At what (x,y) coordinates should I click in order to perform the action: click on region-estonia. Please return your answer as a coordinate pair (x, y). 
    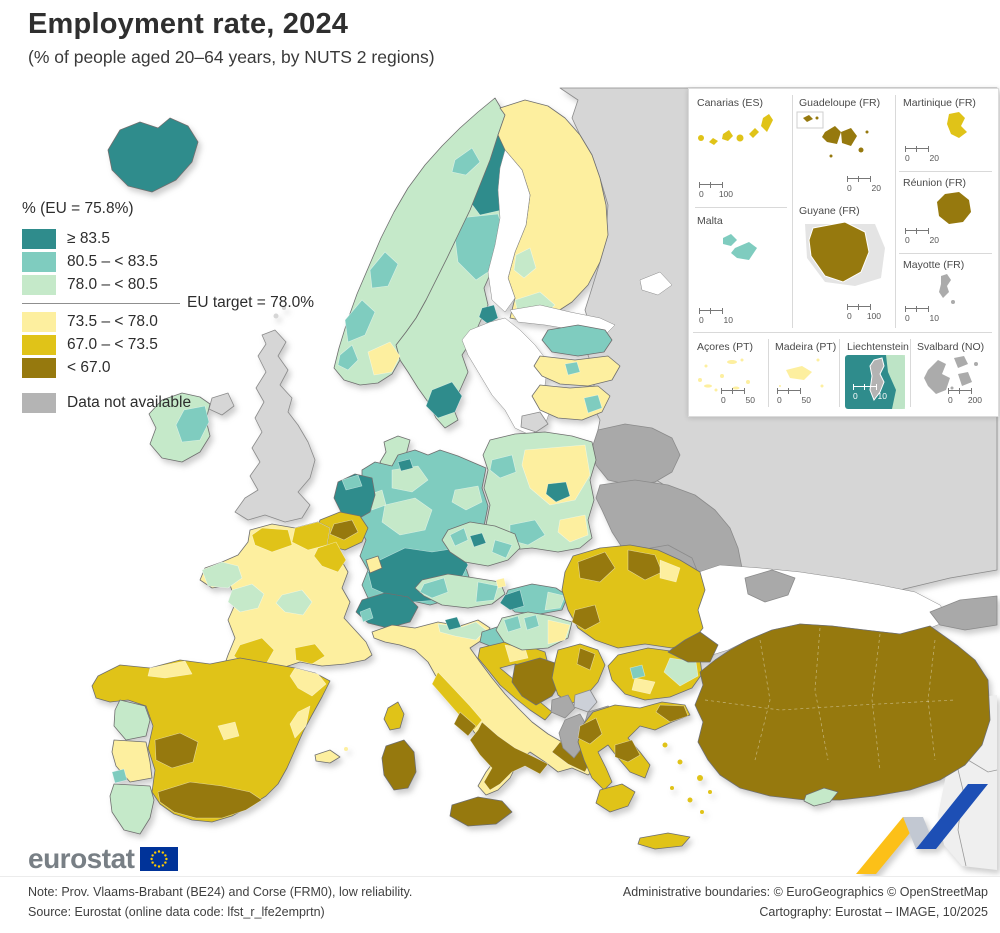
    Looking at the image, I should click on (577, 340).